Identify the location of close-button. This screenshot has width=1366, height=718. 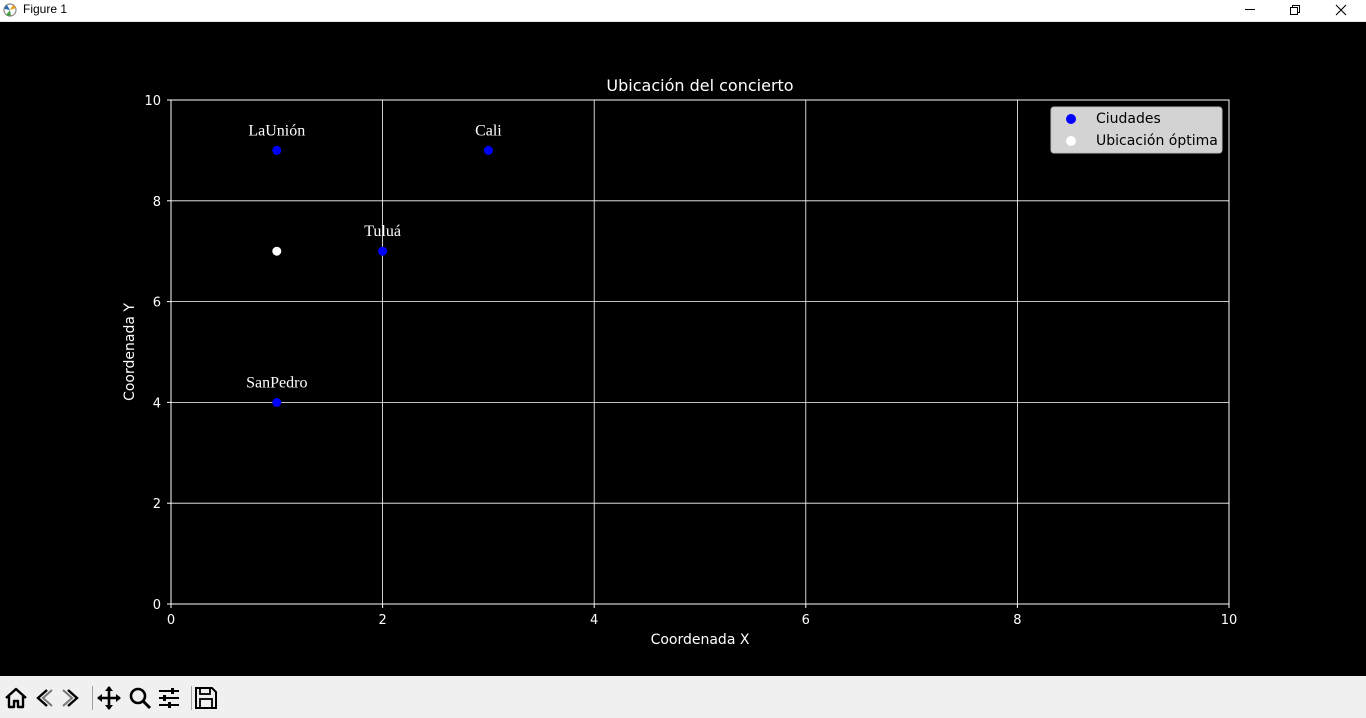
(1341, 10).